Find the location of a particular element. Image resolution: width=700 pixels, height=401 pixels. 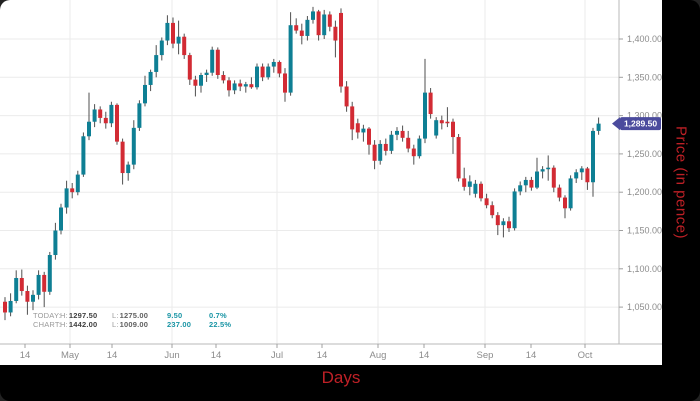

y-axis-title: Price (in pence) is located at coordinates (681, 182).